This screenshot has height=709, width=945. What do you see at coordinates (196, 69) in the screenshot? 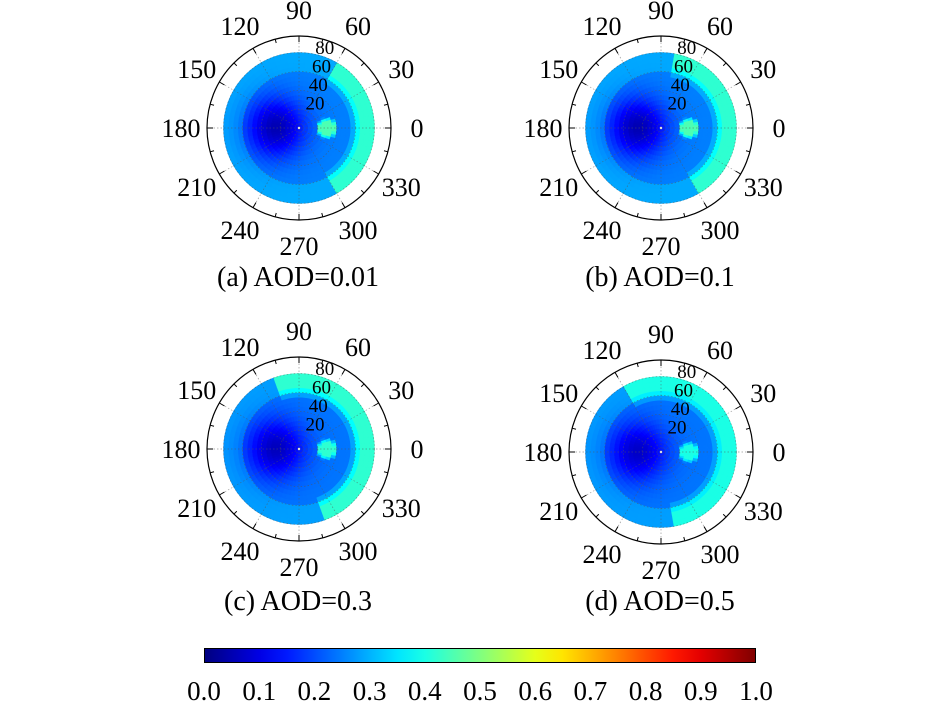
I see `angular-tick-label: 150` at bounding box center [196, 69].